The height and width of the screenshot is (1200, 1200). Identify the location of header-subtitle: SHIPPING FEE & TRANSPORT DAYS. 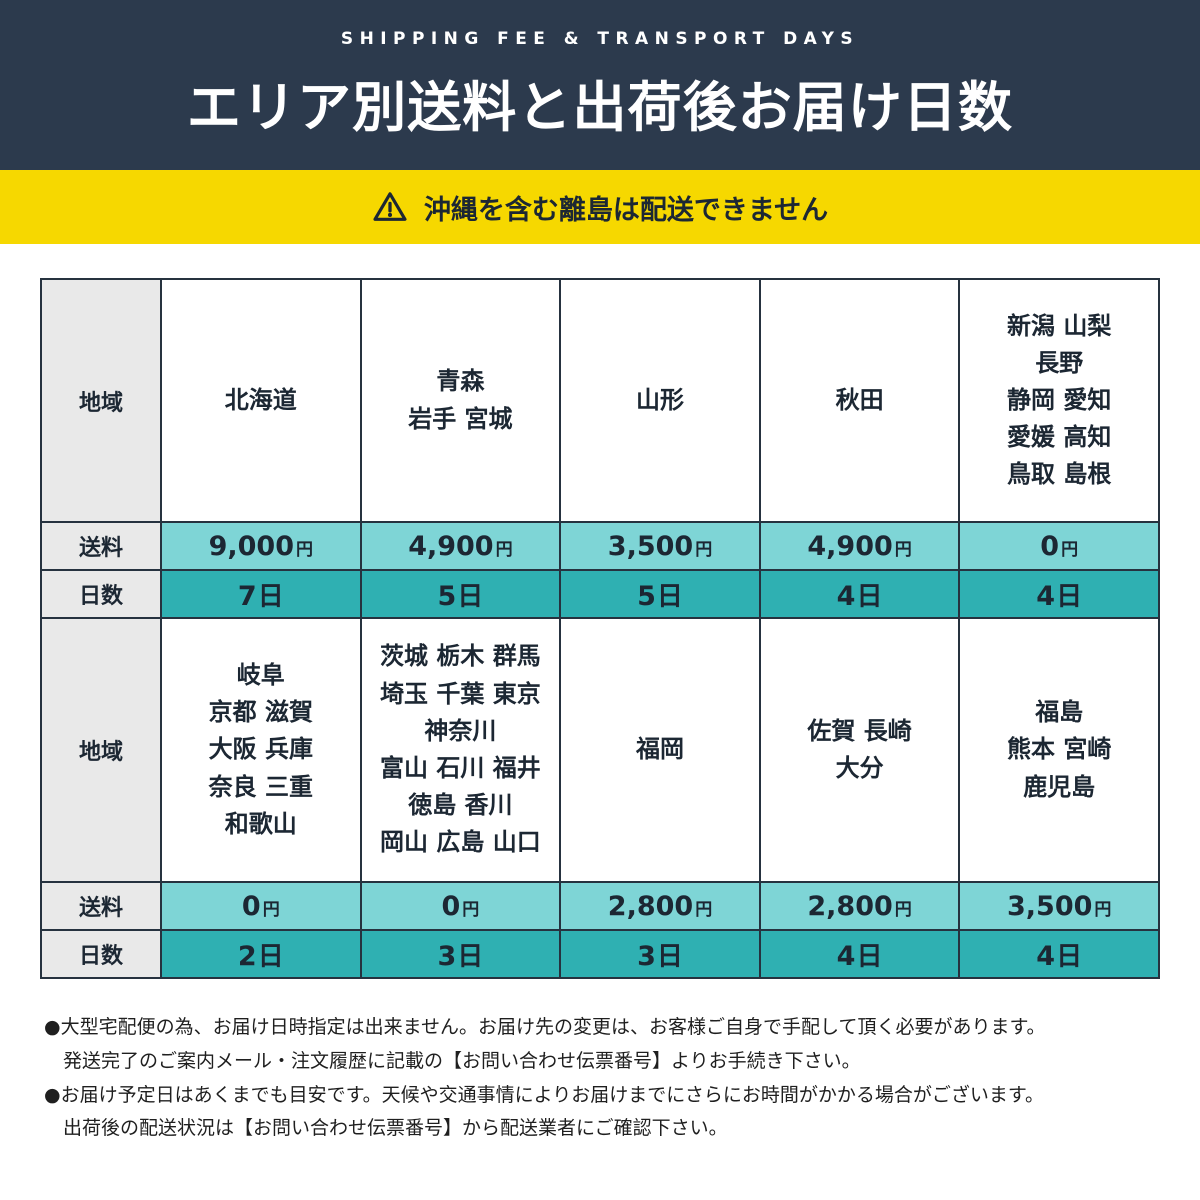
(600, 38).